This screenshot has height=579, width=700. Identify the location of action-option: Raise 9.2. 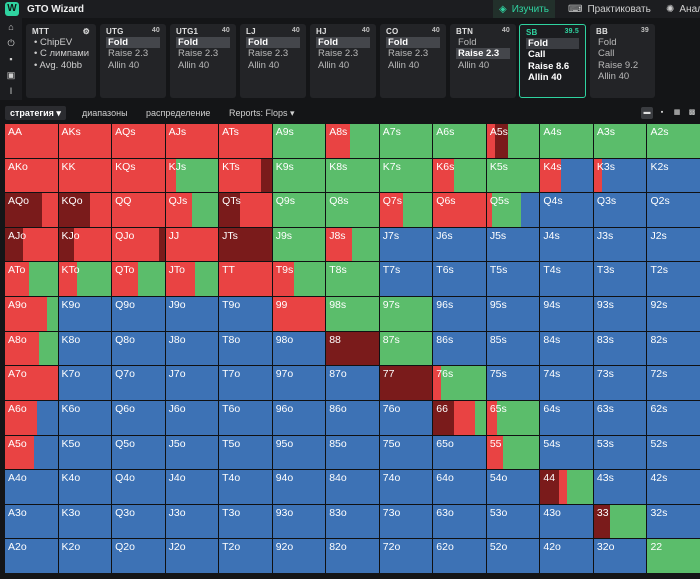
(618, 65).